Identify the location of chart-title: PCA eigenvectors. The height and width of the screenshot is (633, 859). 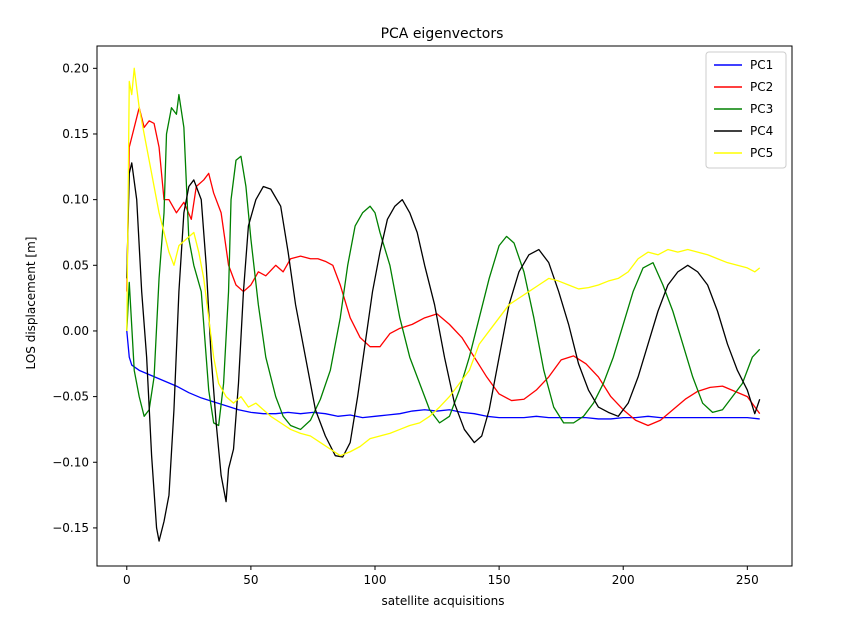
(442, 34).